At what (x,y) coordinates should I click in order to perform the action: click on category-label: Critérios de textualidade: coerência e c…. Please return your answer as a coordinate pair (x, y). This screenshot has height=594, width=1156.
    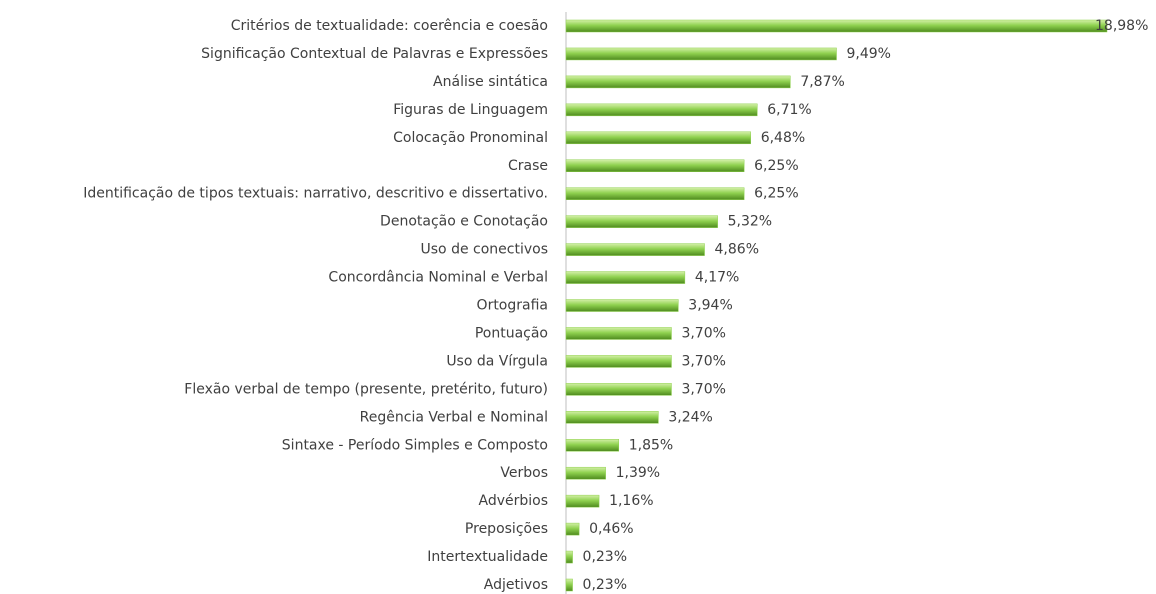
    Looking at the image, I should click on (389, 26).